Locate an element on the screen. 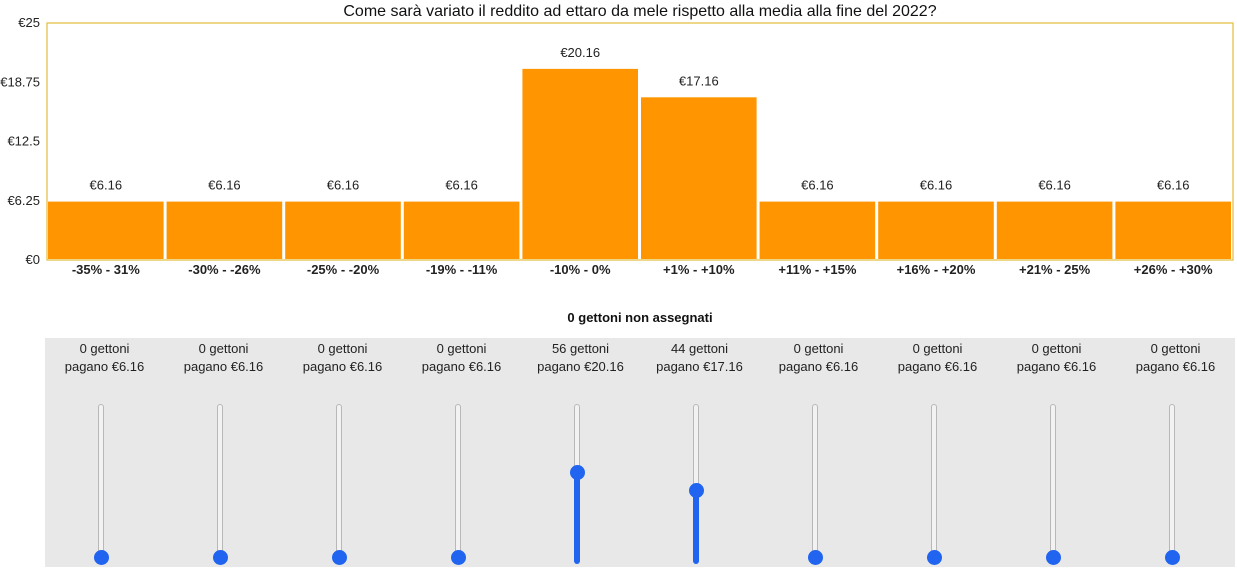  x-tick-label: -25% - -20% is located at coordinates (343, 269).